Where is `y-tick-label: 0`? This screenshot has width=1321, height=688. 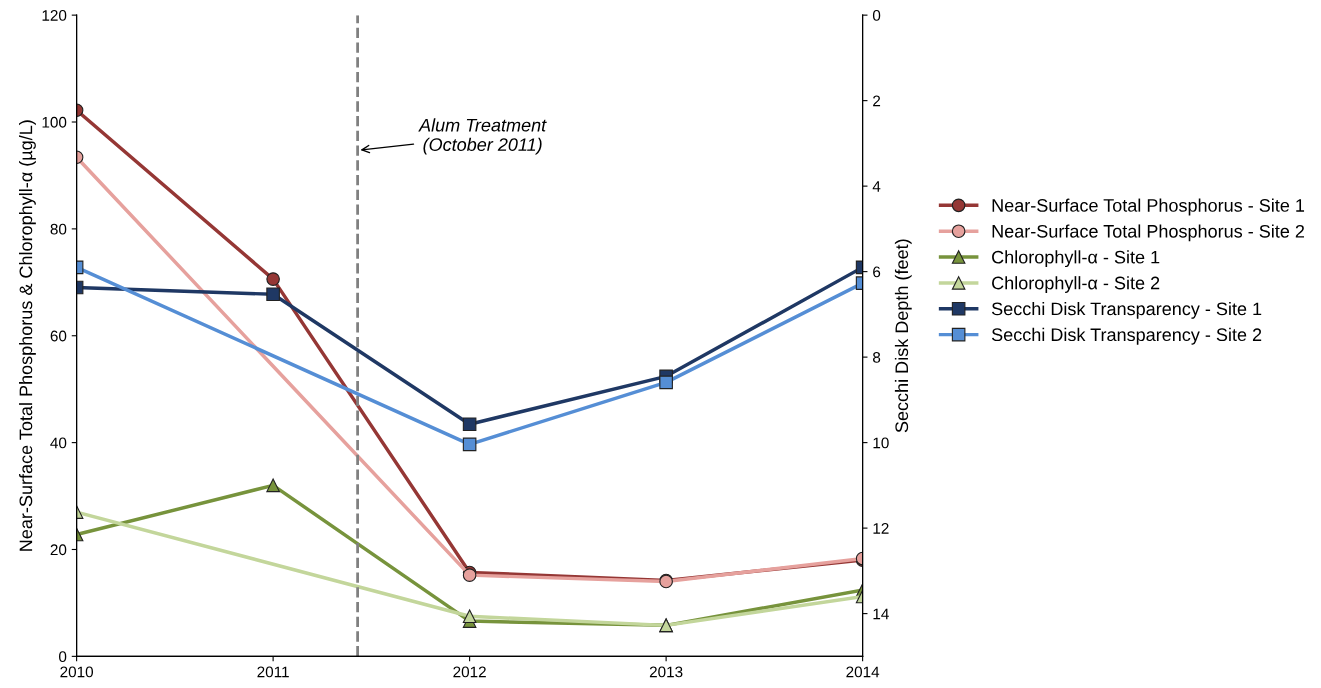
y-tick-label: 0 is located at coordinates (63, 657).